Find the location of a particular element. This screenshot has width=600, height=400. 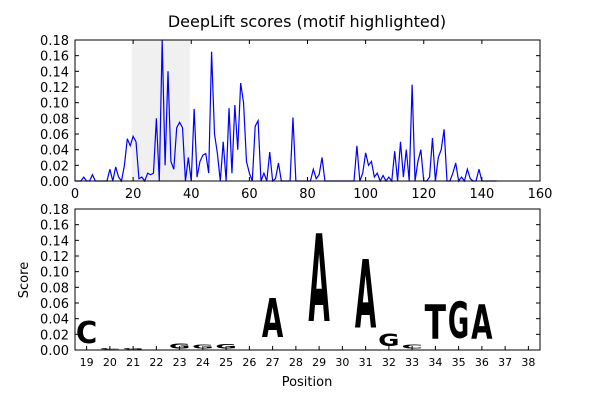

x-tick-label: 23 is located at coordinates (180, 362).